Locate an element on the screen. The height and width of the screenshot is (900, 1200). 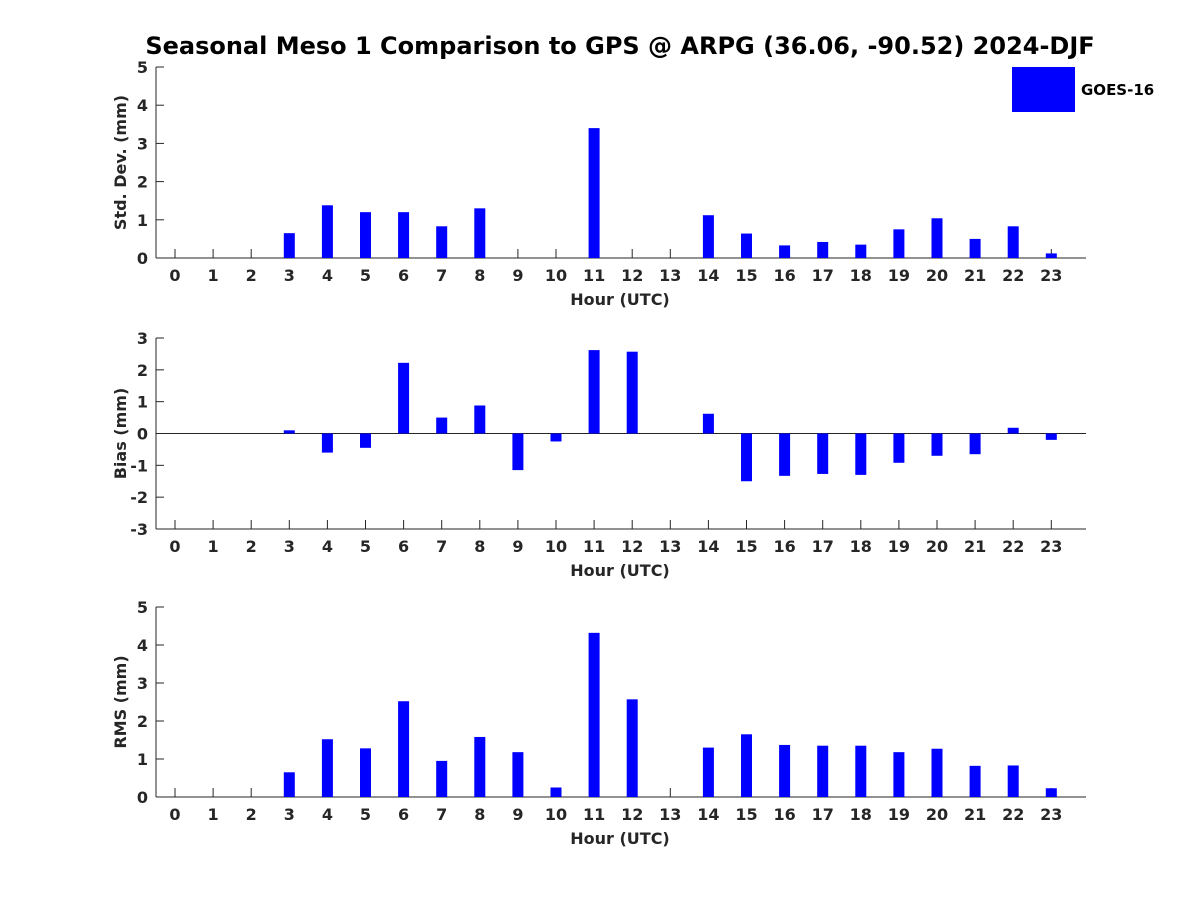
y-axis-label: RMS (mm) is located at coordinates (120, 701).